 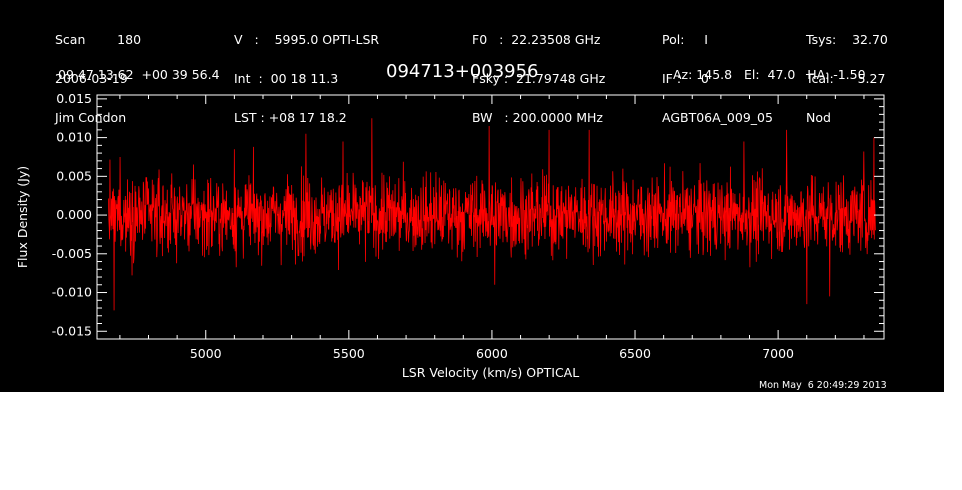 I want to click on header-polarization-block: Pol: I IF : 0 AGBT06A_009_05, so click(x=717, y=78).